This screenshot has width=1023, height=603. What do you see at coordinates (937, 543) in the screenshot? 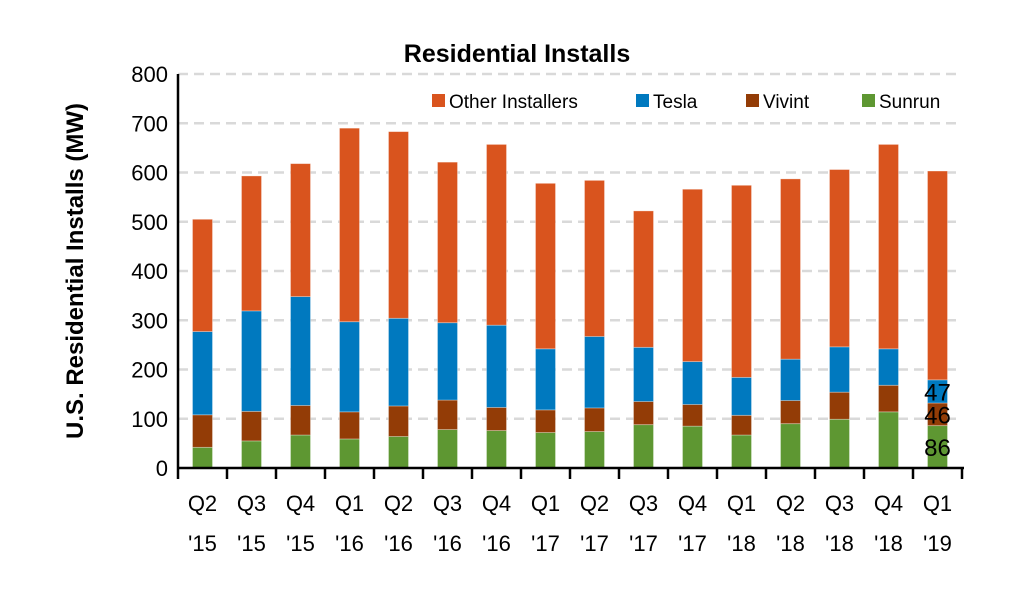
I see `x-tick-label: '19` at bounding box center [937, 543].